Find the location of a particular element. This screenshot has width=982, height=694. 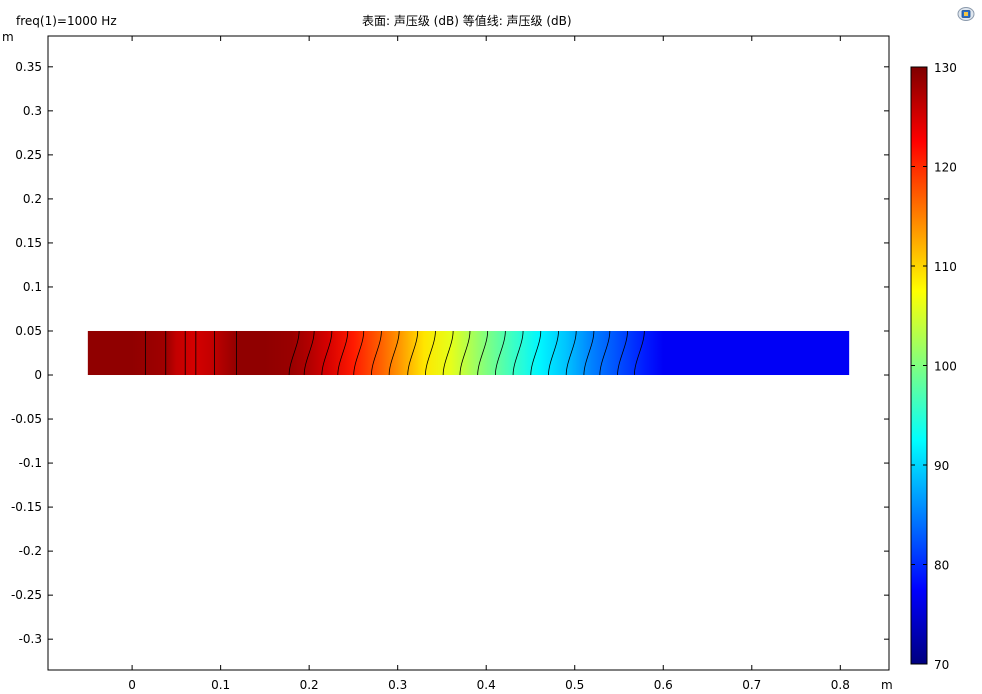

colorbar-tick-label: 120 is located at coordinates (945, 168).